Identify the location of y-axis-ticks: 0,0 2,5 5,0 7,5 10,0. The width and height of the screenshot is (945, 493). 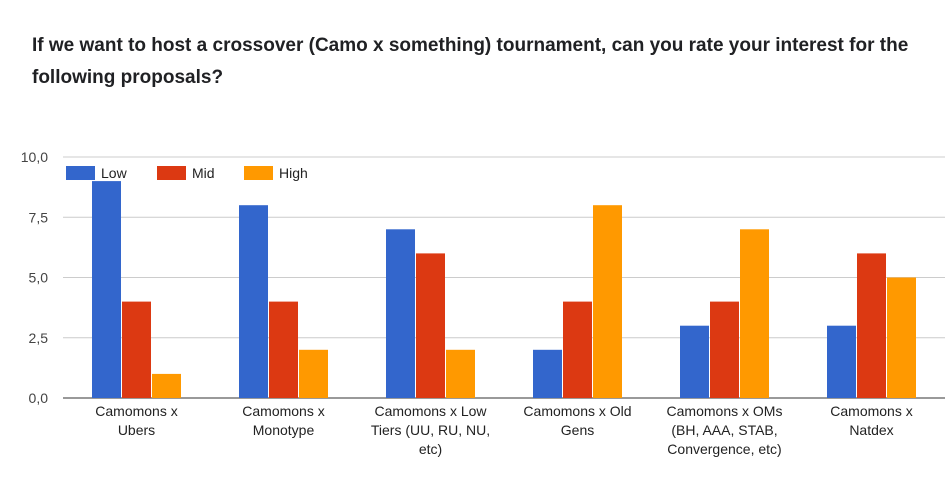
(34, 277).